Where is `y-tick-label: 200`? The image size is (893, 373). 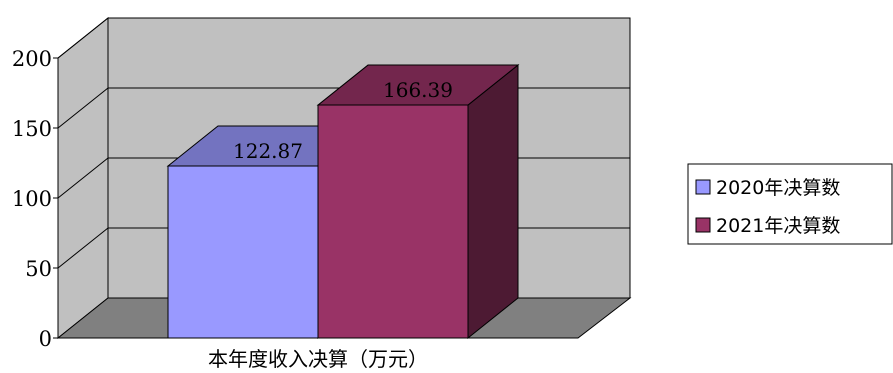
y-tick-label: 200 is located at coordinates (32, 59).